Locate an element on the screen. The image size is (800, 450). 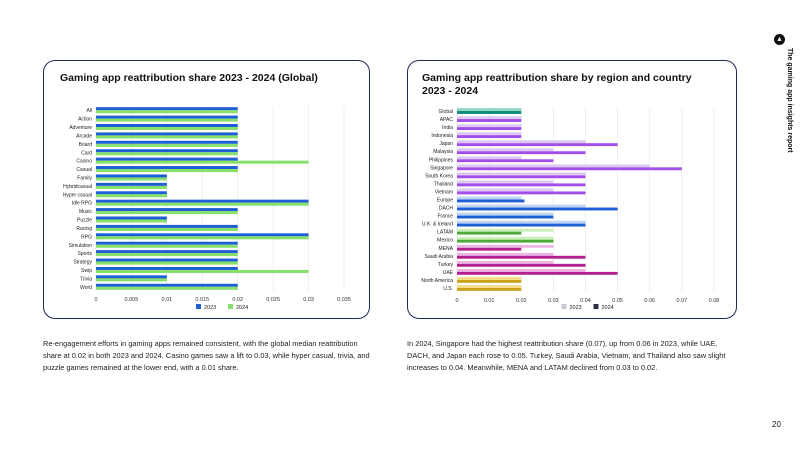
category-label: Board is located at coordinates (86, 145).